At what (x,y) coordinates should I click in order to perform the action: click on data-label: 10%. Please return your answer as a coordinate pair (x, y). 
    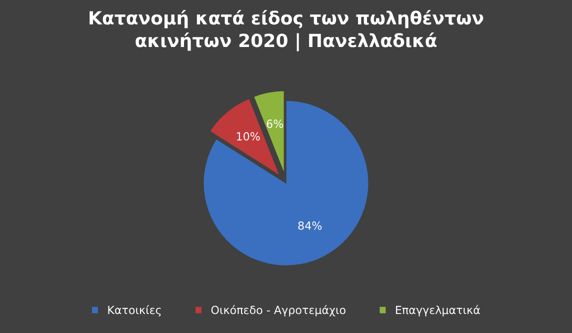
    Looking at the image, I should click on (248, 136).